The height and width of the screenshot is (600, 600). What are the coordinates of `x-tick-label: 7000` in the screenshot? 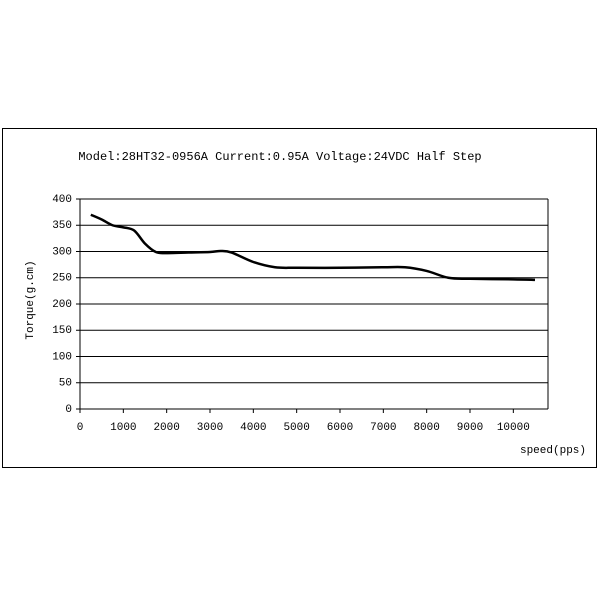 It's located at (383, 428).